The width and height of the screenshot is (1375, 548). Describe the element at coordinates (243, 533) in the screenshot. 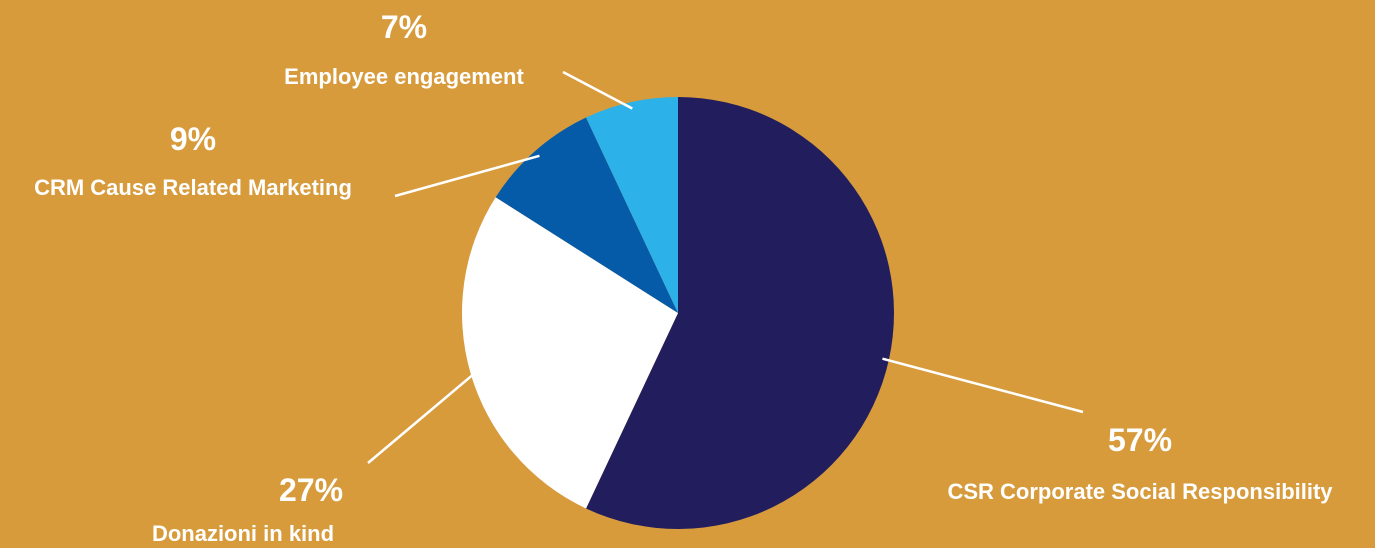

I see `slice-label-donazioni: Donazioni in kind` at that location.